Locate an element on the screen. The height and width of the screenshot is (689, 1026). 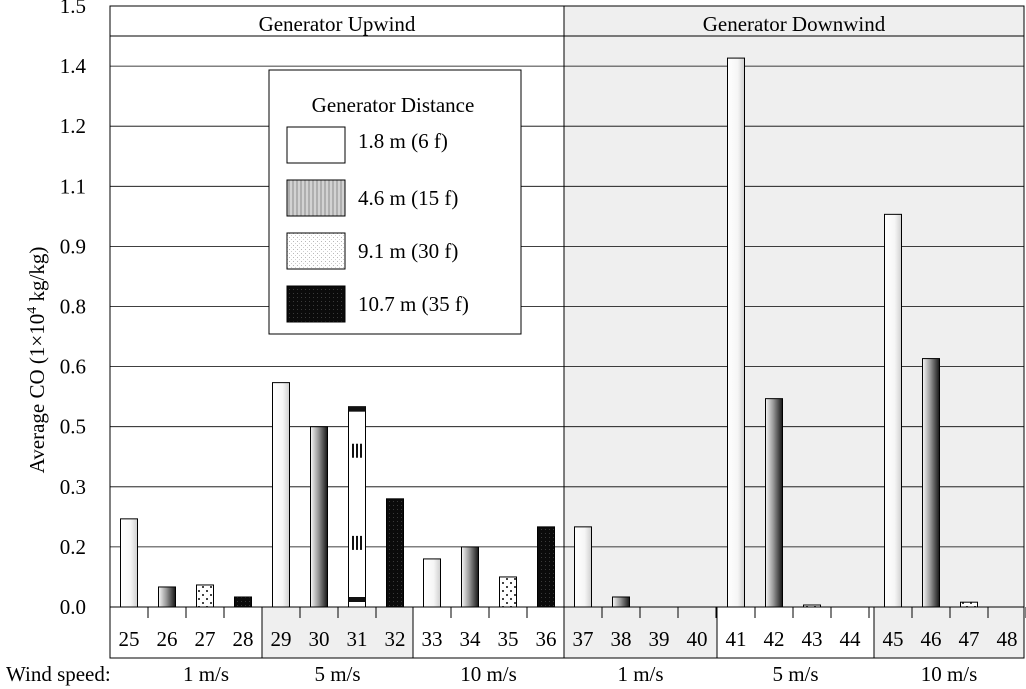
y-axis-title-prefix: Average CO (1×10 is located at coordinates (37, 394).